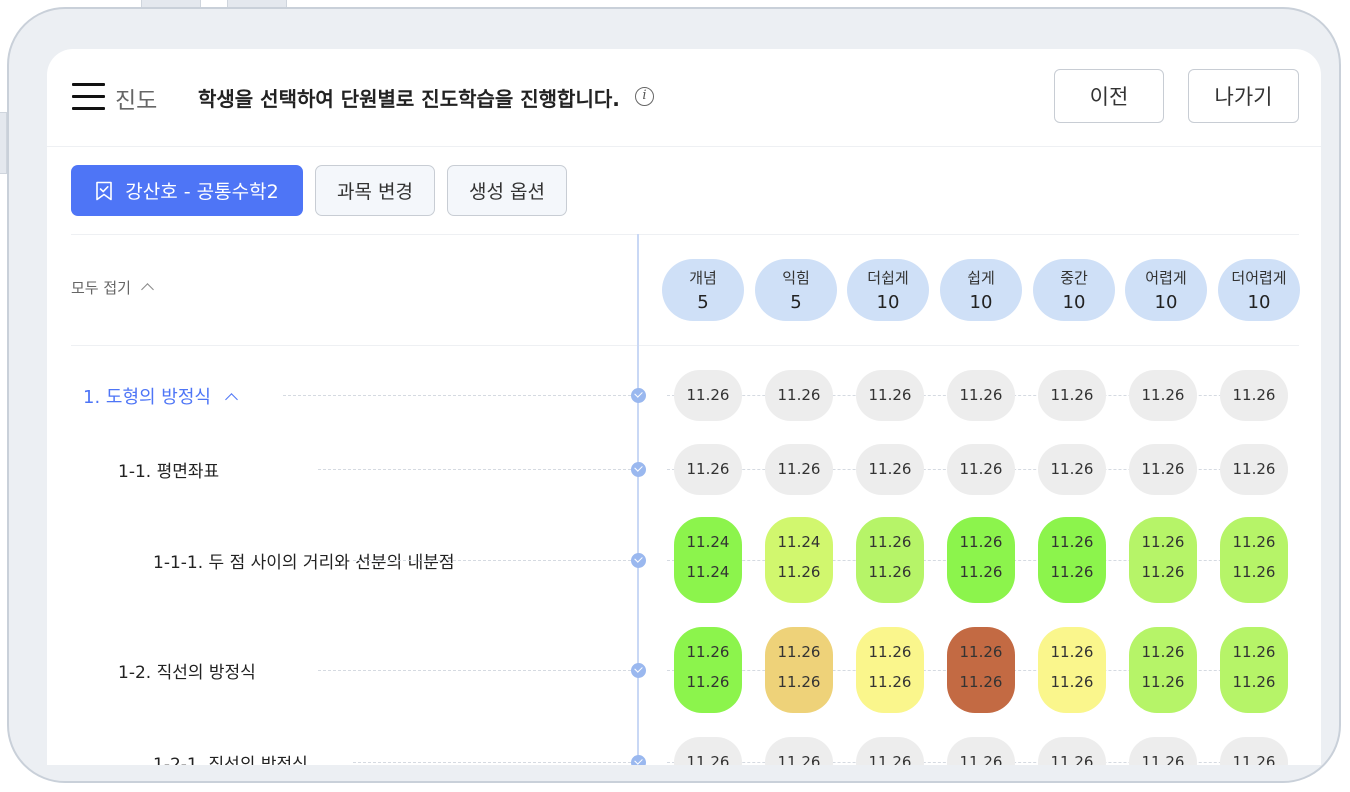  Describe the element at coordinates (160, 396) in the screenshot. I see `unit-label: 1. 도형의 방정식` at that location.